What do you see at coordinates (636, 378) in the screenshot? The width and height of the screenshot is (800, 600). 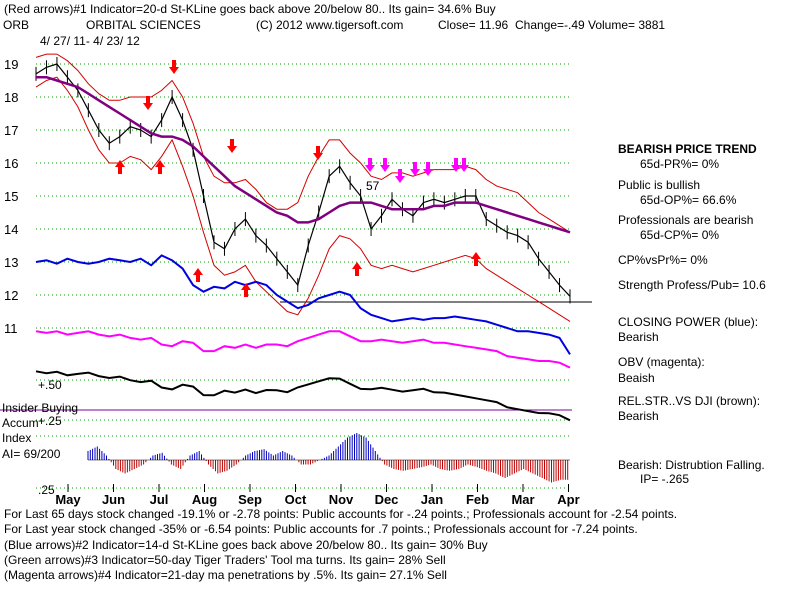 I see `obv-value: Beaish` at bounding box center [636, 378].